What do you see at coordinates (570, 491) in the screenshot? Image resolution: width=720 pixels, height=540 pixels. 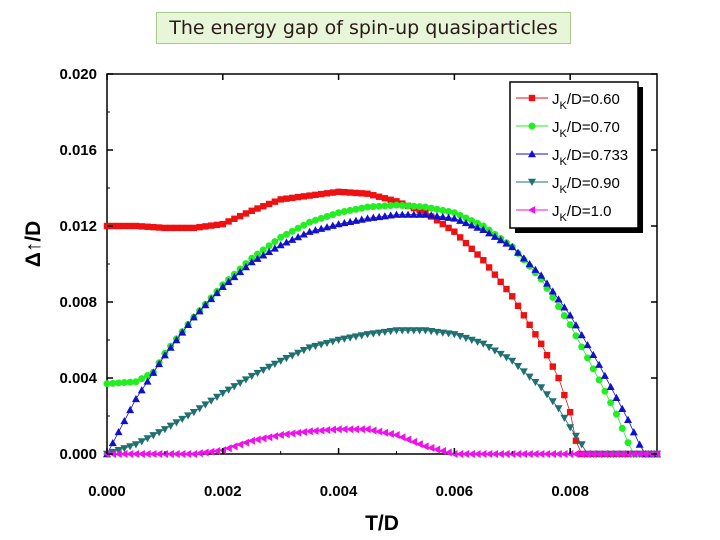 I see `x-tick-label: 0.008` at bounding box center [570, 491].